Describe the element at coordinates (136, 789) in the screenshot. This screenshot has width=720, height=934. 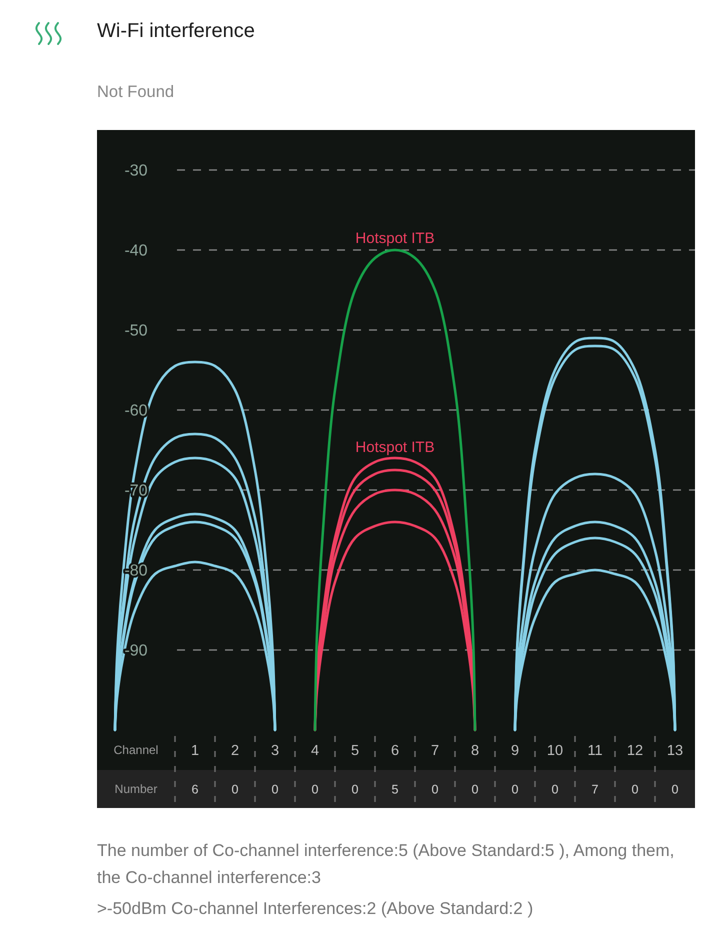
I see `text: Number` at that location.